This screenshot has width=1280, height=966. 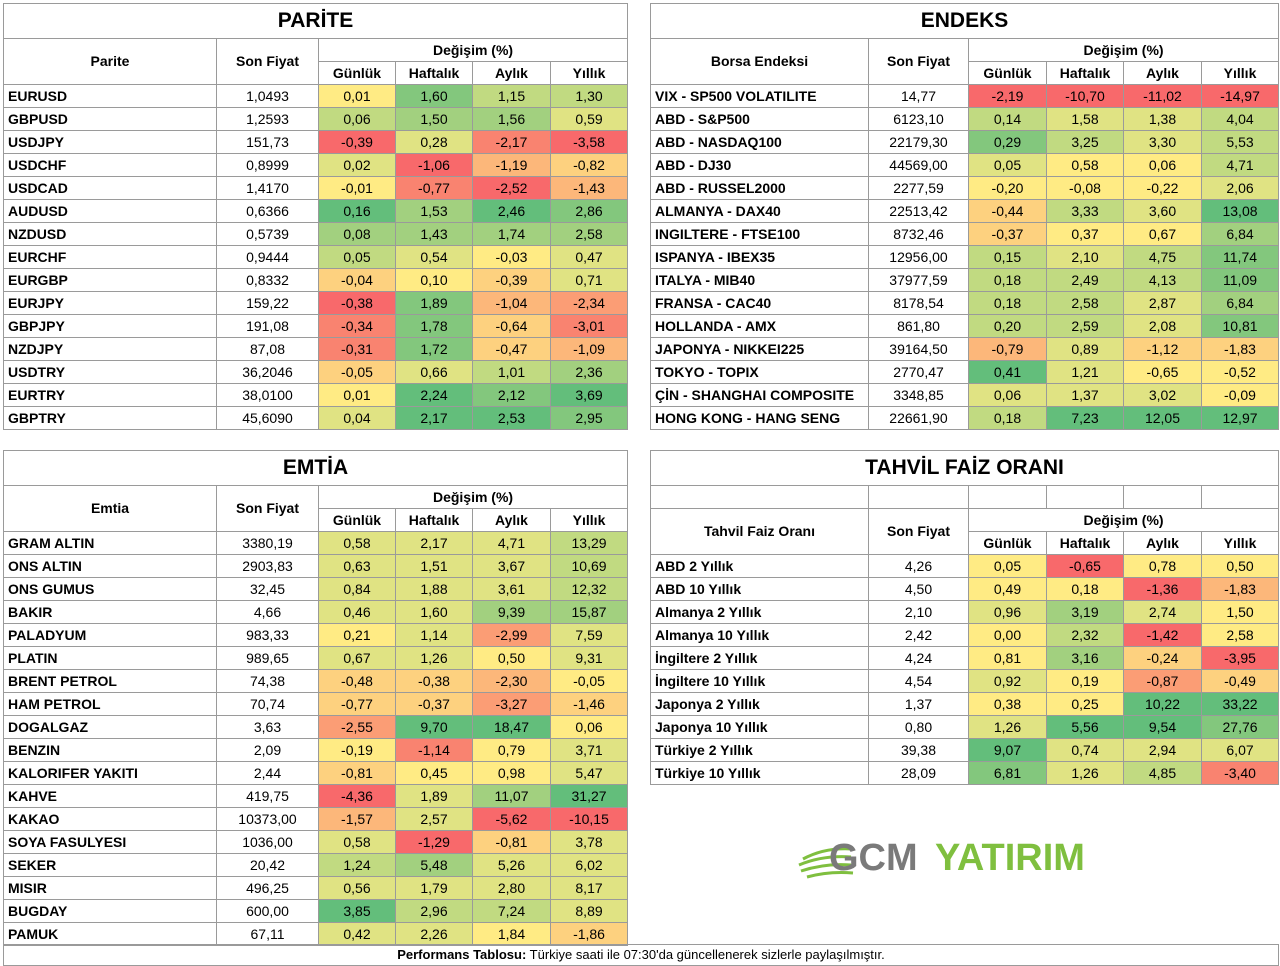 I want to click on change-cell-y: -1,43, so click(x=589, y=188).